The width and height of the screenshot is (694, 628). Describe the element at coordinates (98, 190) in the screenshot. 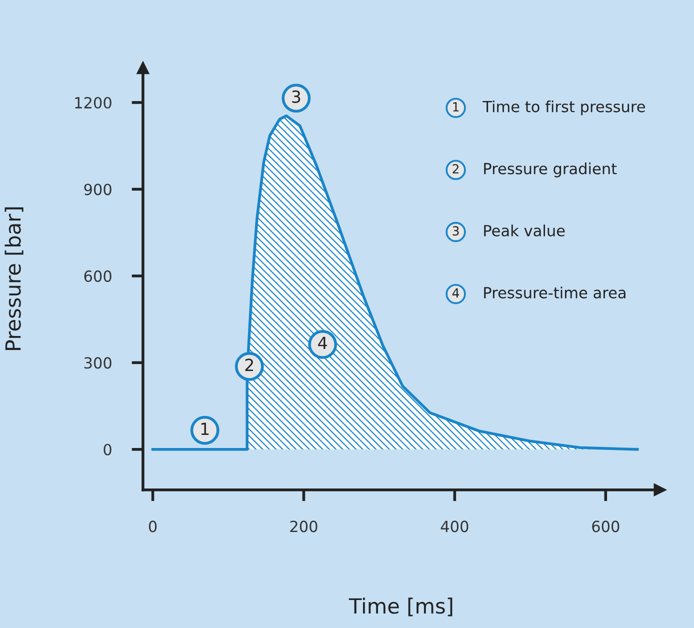

I see `y-tick-label: 900` at that location.